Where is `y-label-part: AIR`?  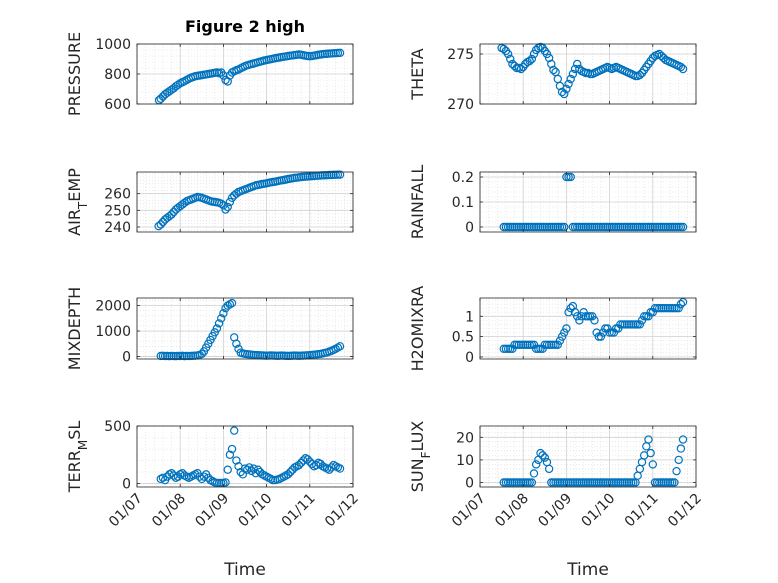
y-label-part: AIR is located at coordinates (74, 222).